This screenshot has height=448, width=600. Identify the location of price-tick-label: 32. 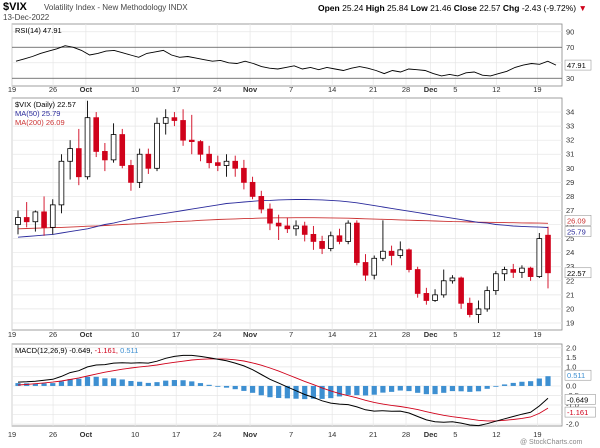
(570, 140).